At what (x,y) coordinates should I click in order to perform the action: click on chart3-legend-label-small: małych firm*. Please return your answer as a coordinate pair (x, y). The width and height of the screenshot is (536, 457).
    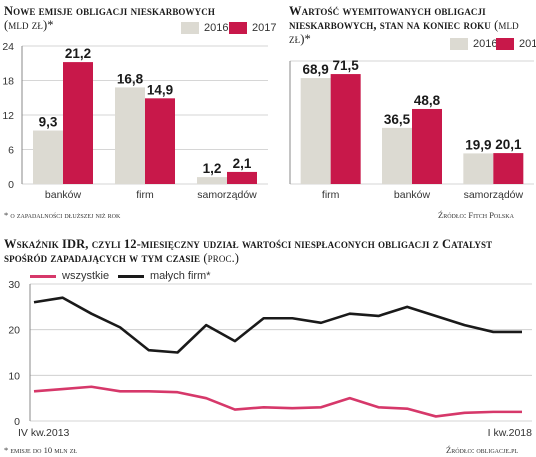
    Looking at the image, I should click on (180, 276).